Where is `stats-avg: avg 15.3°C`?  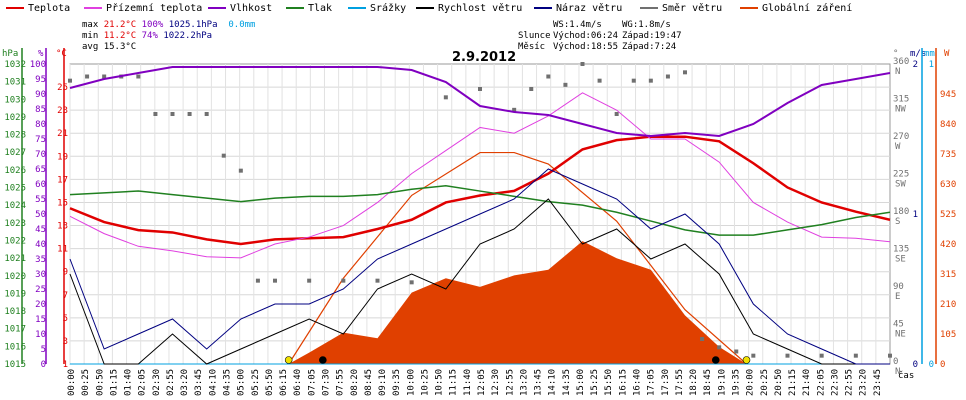
stats-avg: avg 15.3°C is located at coordinates (109, 47).